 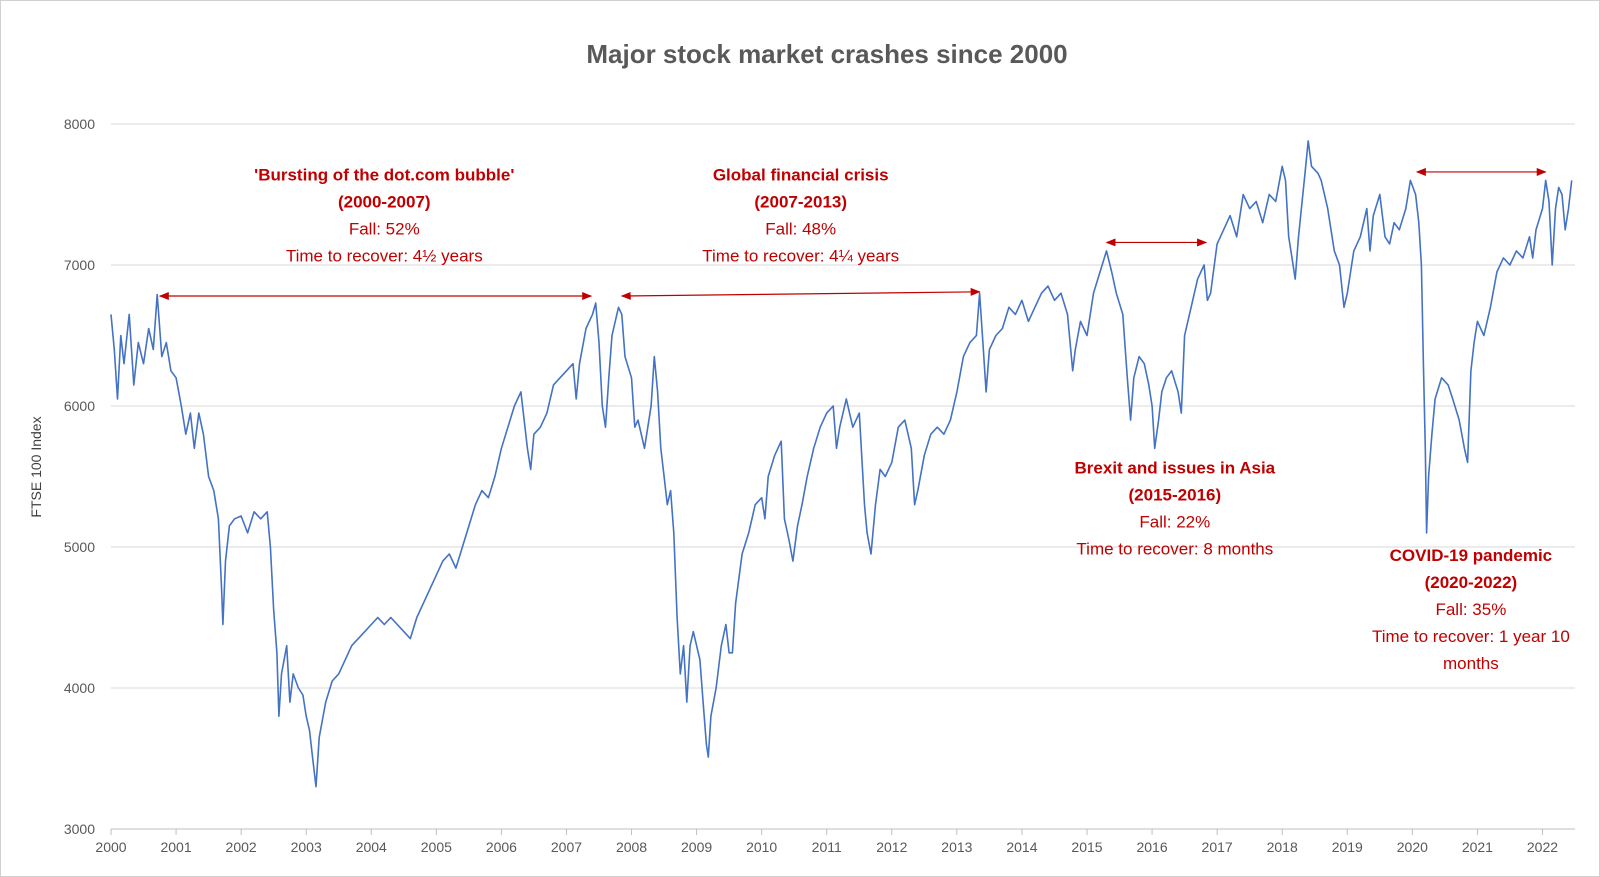 I want to click on annotation-line: Time to recover: 8 months, so click(x=1174, y=549).